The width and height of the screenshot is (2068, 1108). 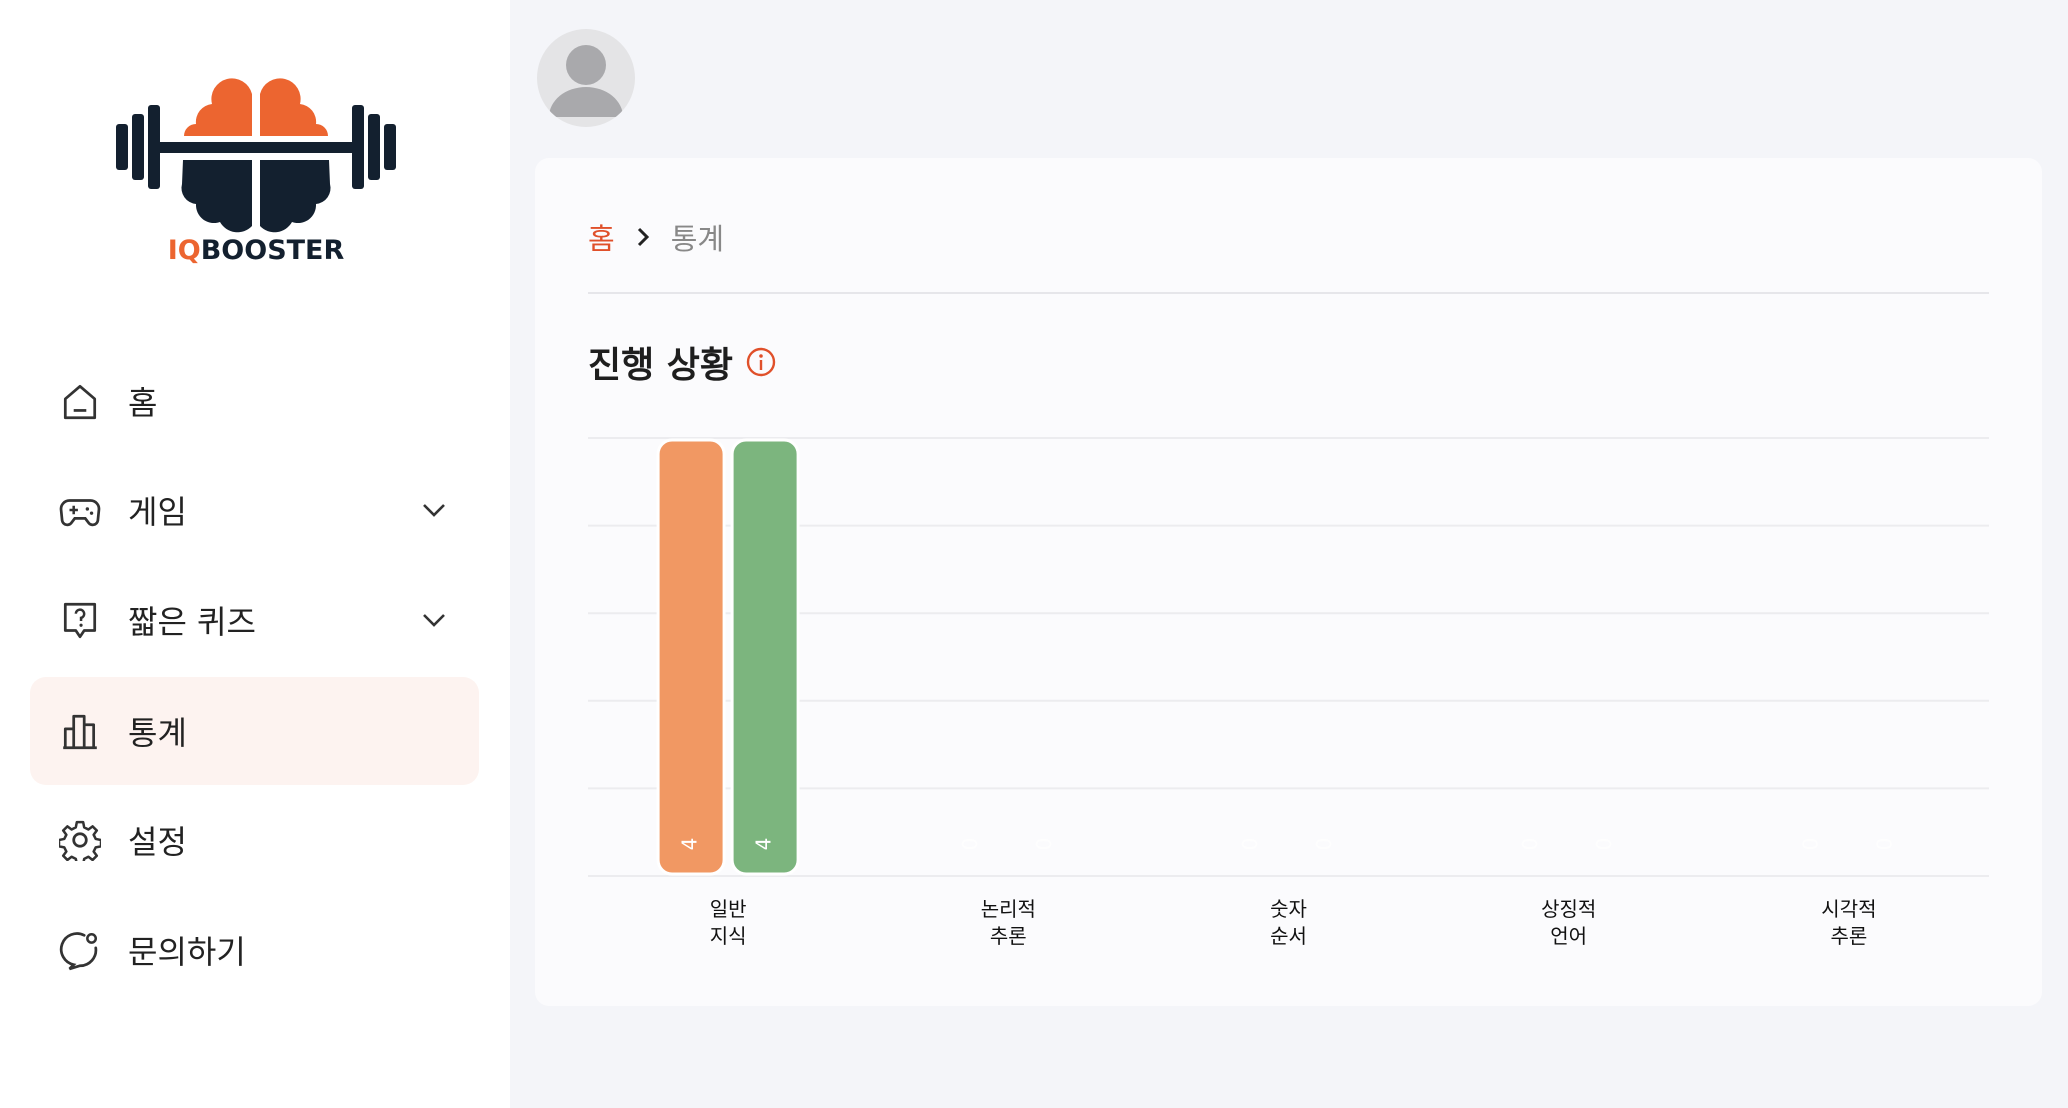 I want to click on x-tick-label: 일반, so click(x=728, y=909).